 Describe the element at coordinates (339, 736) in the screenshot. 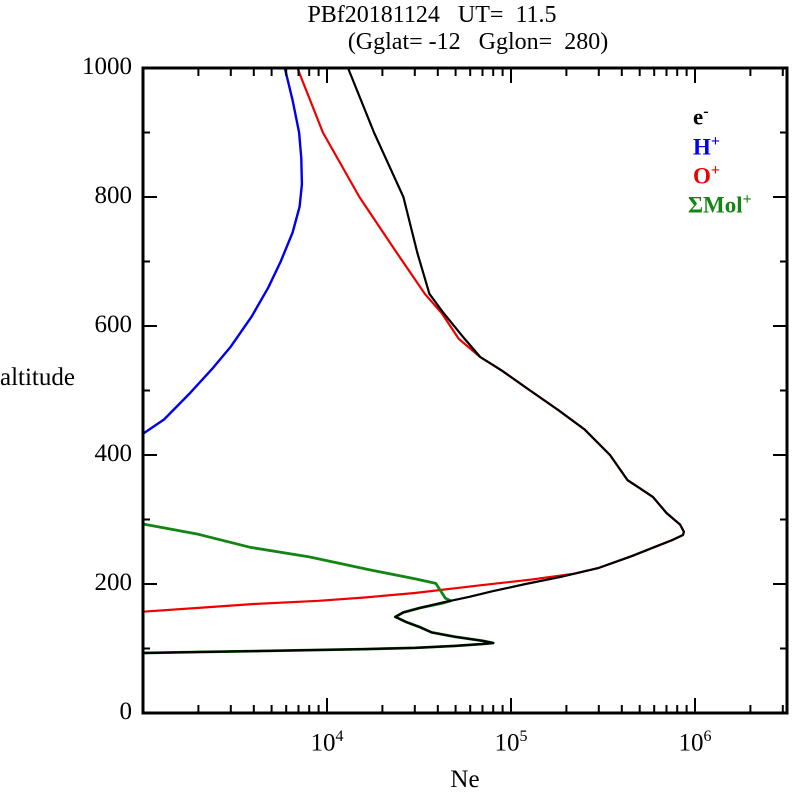

I see `x-tick-exponent: 4` at that location.